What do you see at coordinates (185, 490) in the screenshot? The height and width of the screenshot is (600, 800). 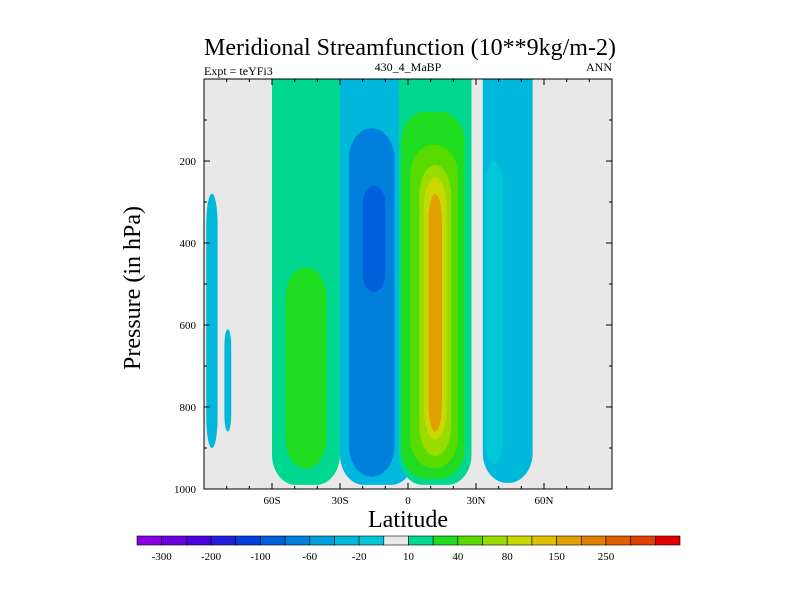 I see `y-tick-label: 1000` at bounding box center [185, 490].